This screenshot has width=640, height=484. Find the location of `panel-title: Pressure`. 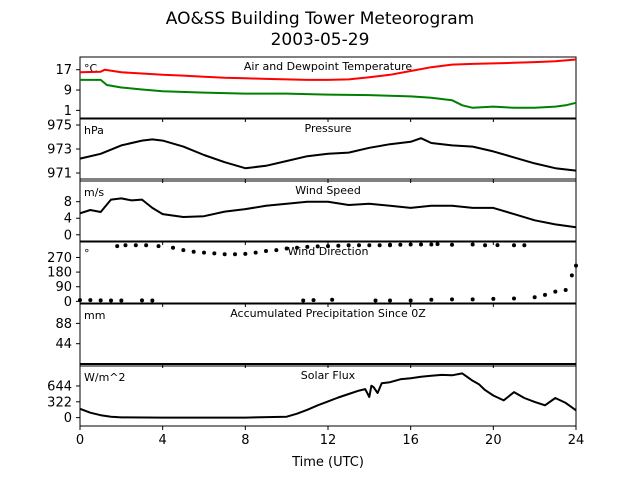

panel-title: Pressure is located at coordinates (328, 128).